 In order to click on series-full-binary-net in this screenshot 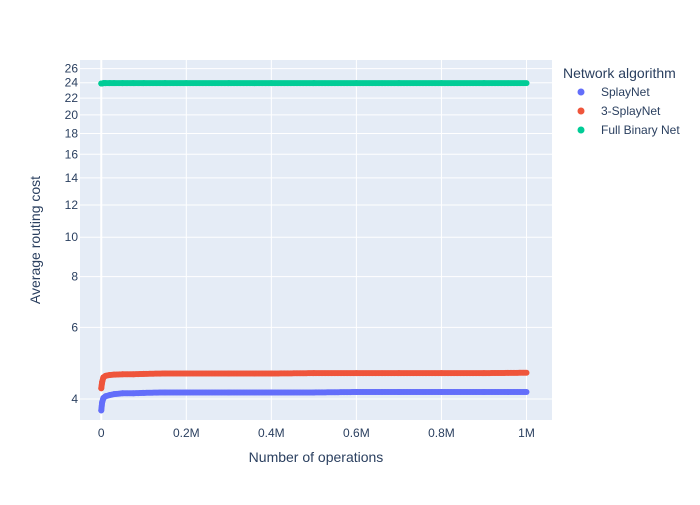, I will do `click(314, 83)`.